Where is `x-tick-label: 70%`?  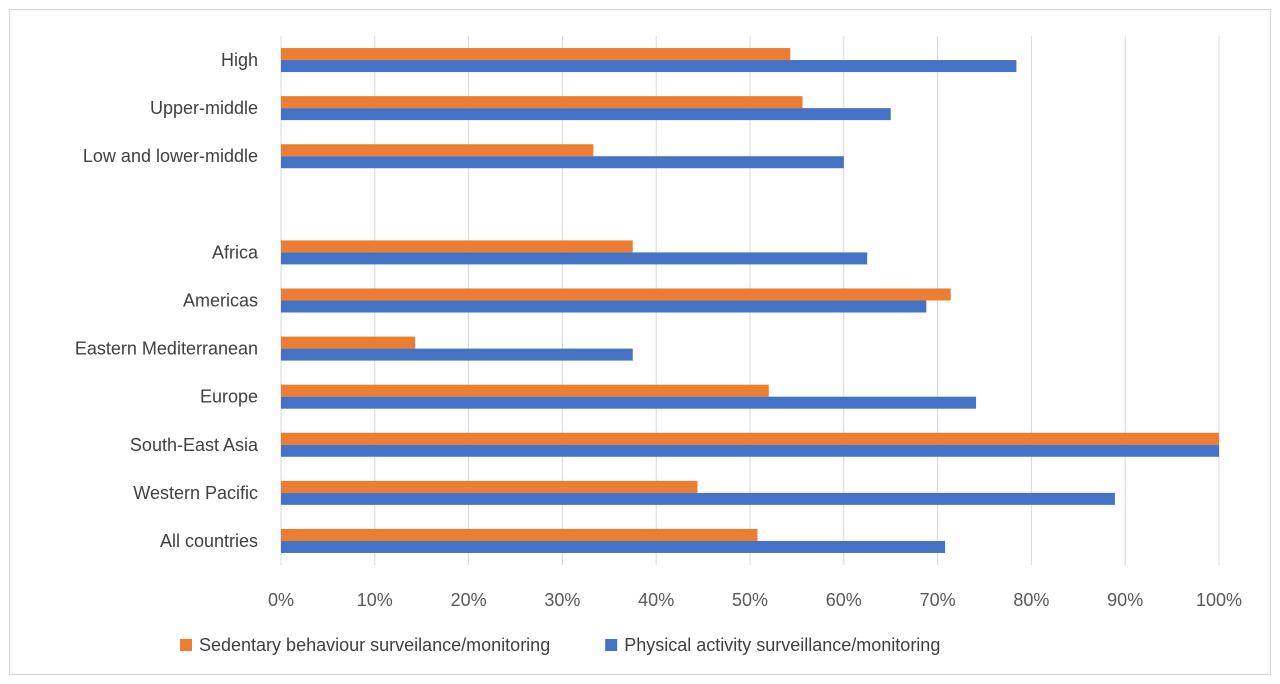 x-tick-label: 70% is located at coordinates (938, 600).